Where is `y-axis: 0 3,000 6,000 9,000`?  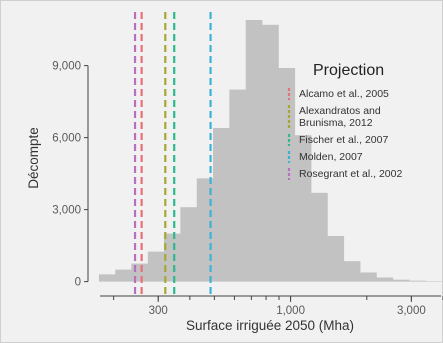 y-axis: 0 3,000 6,000 9,000 is located at coordinates (70, 175).